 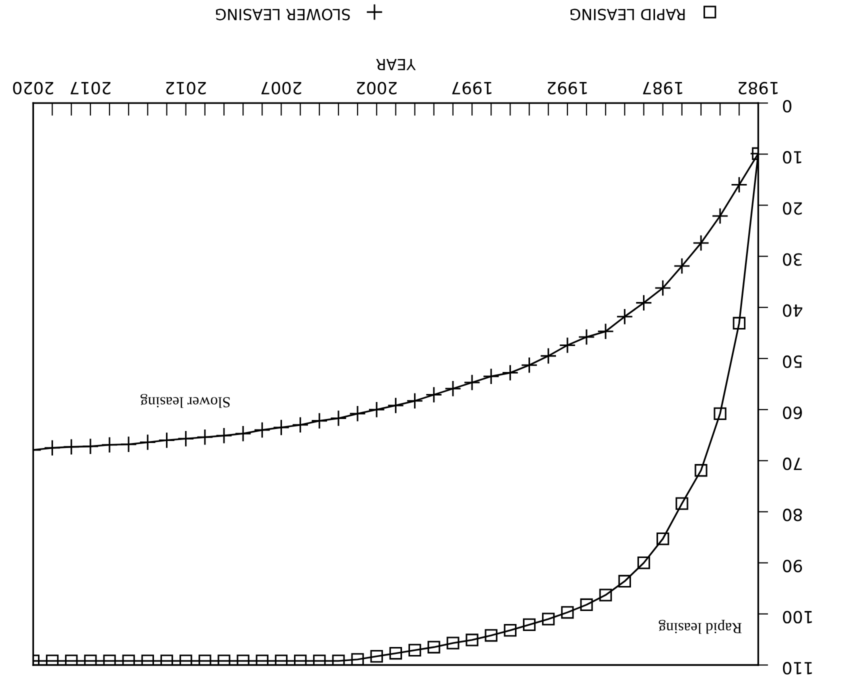 I want to click on x-tick-label: 1982, so click(x=758, y=88).